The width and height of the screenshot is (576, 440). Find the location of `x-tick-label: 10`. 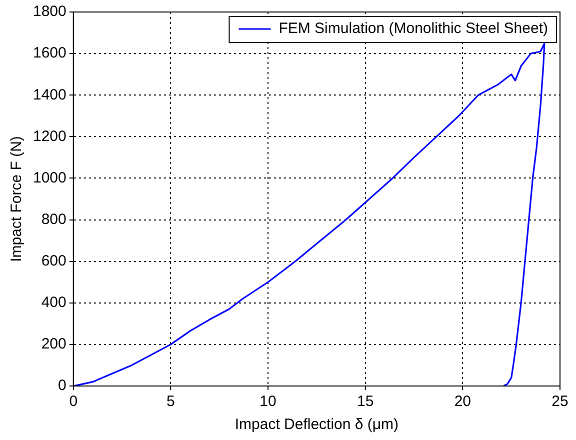

x-tick-label: 10 is located at coordinates (268, 401).